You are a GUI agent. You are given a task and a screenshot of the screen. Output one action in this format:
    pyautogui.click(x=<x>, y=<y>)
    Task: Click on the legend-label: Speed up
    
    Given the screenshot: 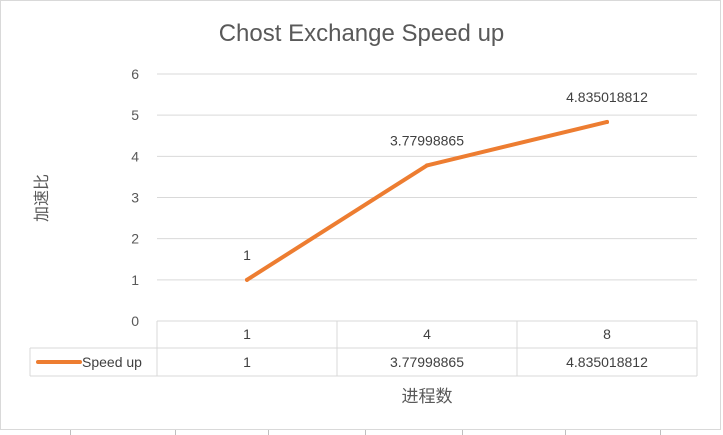 What is the action you would take?
    pyautogui.click(x=112, y=362)
    